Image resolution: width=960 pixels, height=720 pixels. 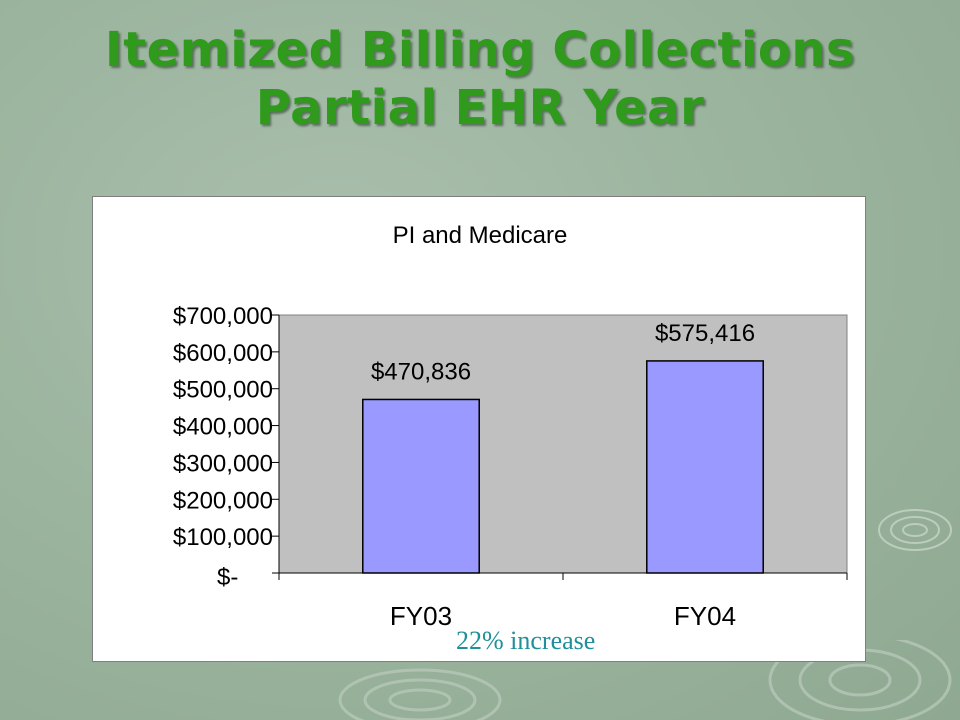 I want to click on bar-fy04, so click(x=705, y=467).